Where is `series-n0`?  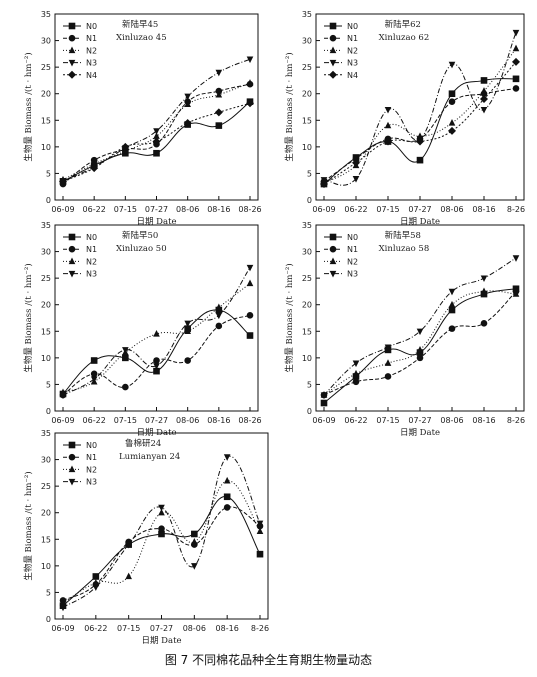
series-n0 is located at coordinates (420, 346).